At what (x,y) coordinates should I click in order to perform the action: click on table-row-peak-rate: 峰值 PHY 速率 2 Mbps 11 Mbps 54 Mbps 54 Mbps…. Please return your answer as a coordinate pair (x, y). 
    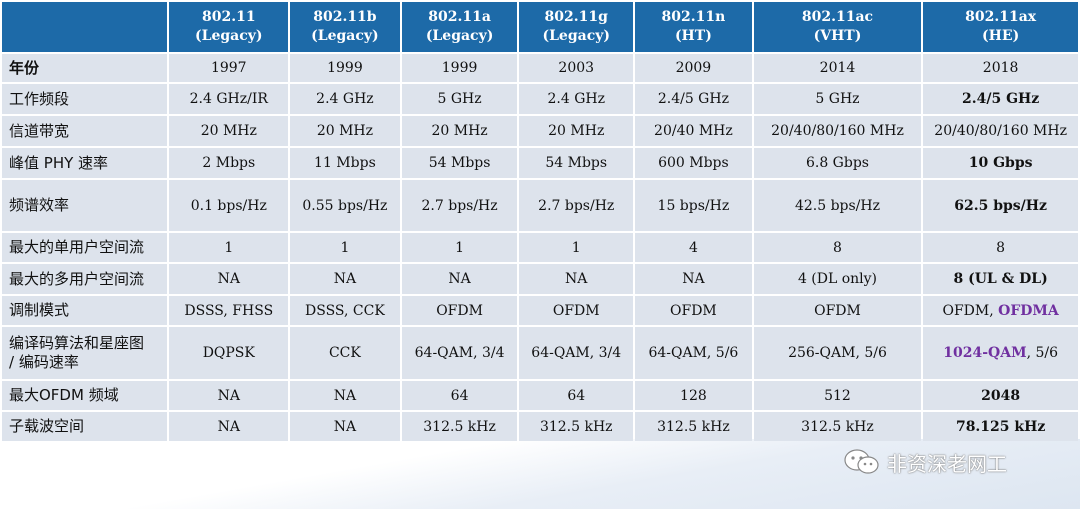
    Looking at the image, I should click on (540, 163).